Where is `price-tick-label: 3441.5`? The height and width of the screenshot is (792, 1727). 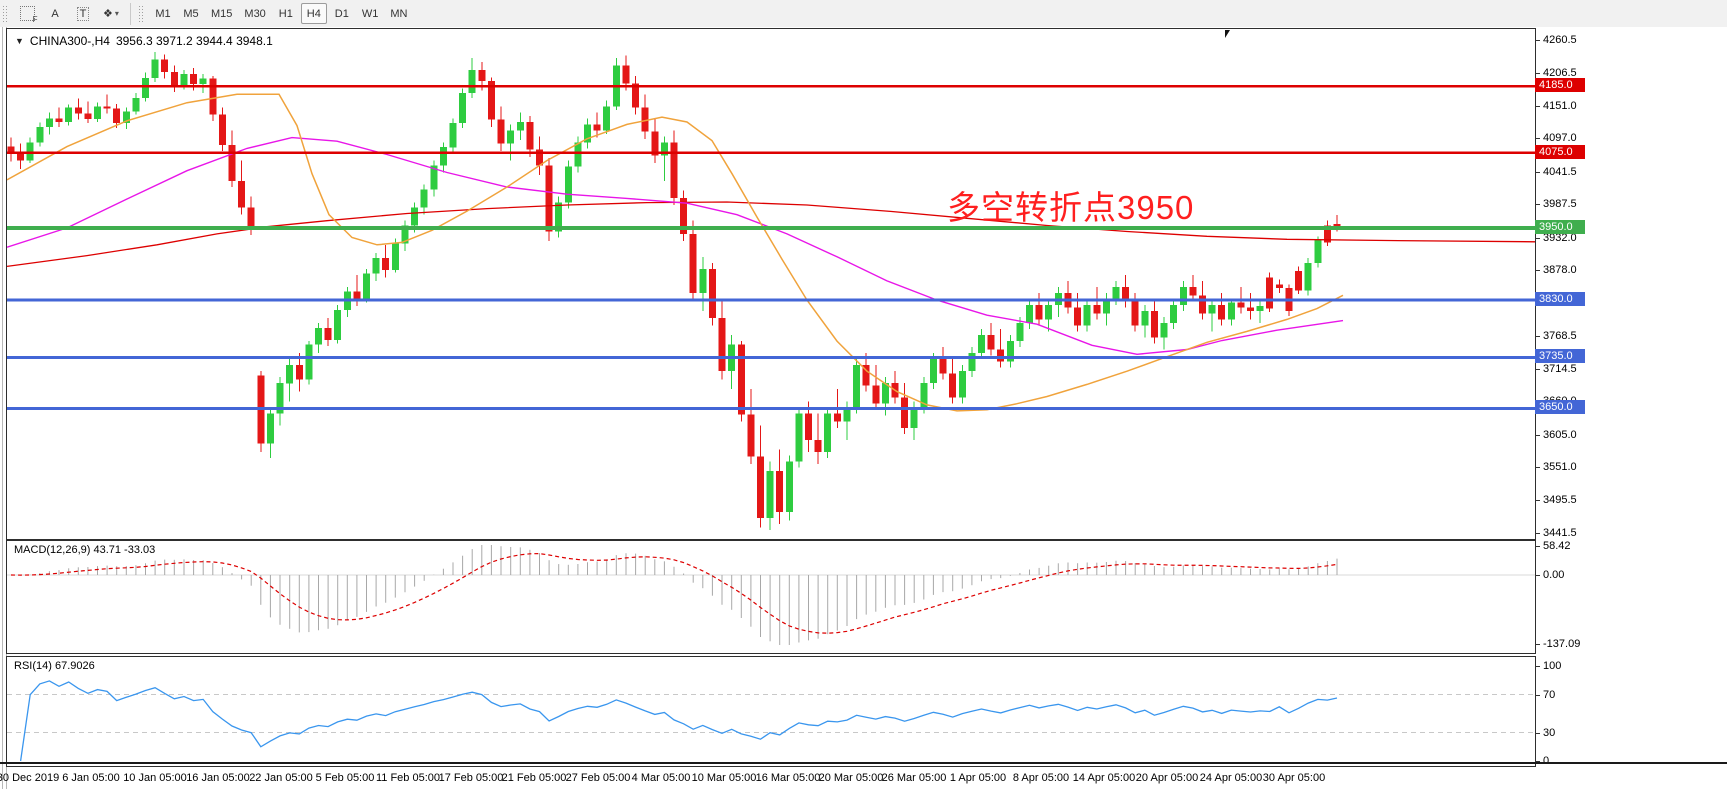 price-tick-label: 3441.5 is located at coordinates (1556, 533).